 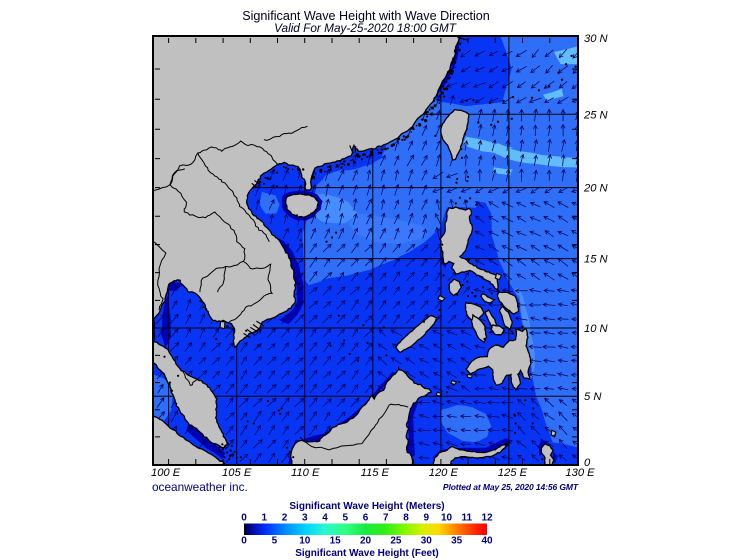 What do you see at coordinates (366, 518) in the screenshot?
I see `svg-text: 6` at bounding box center [366, 518].